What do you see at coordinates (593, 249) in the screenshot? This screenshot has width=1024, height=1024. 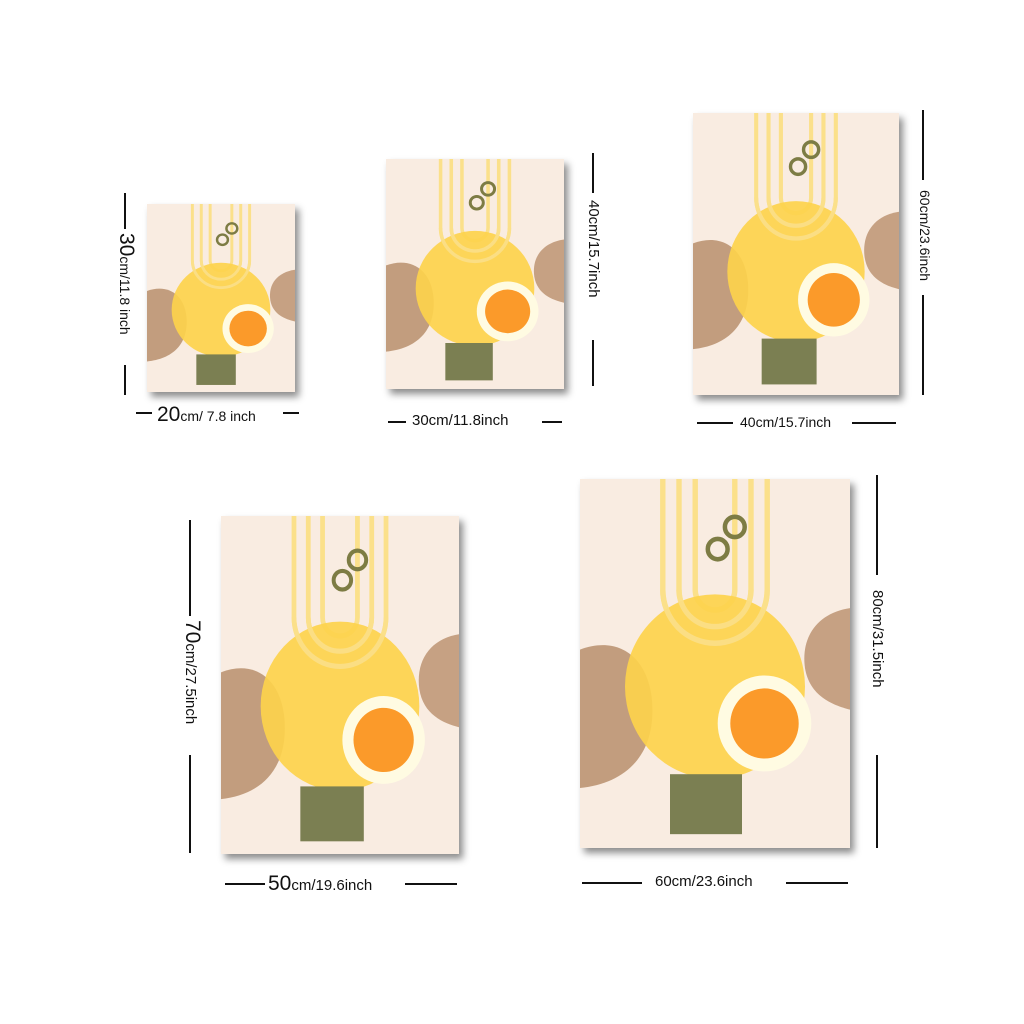 I see `height-label-30x40: 40cm/15.7inch` at bounding box center [593, 249].